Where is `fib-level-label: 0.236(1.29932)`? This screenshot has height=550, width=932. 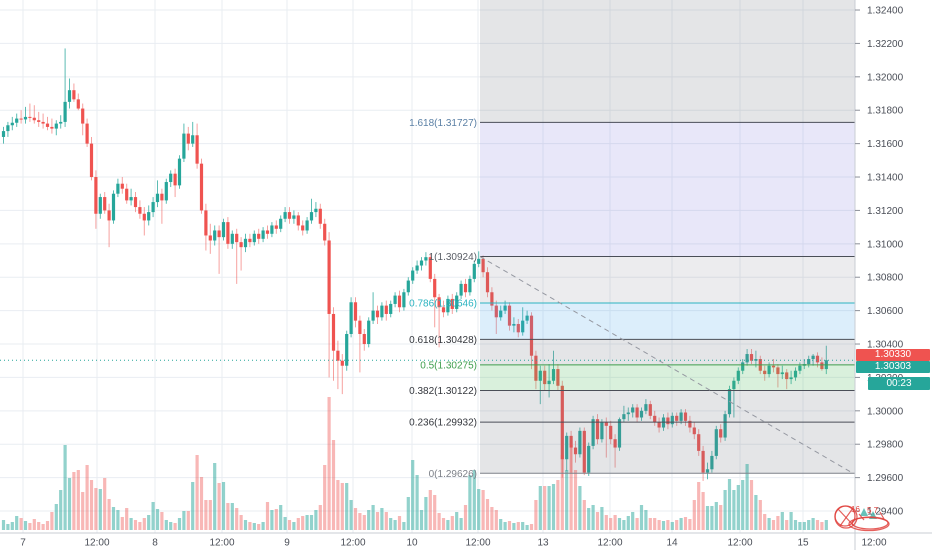 fib-level-label: 0.236(1.29932) is located at coordinates (443, 423).